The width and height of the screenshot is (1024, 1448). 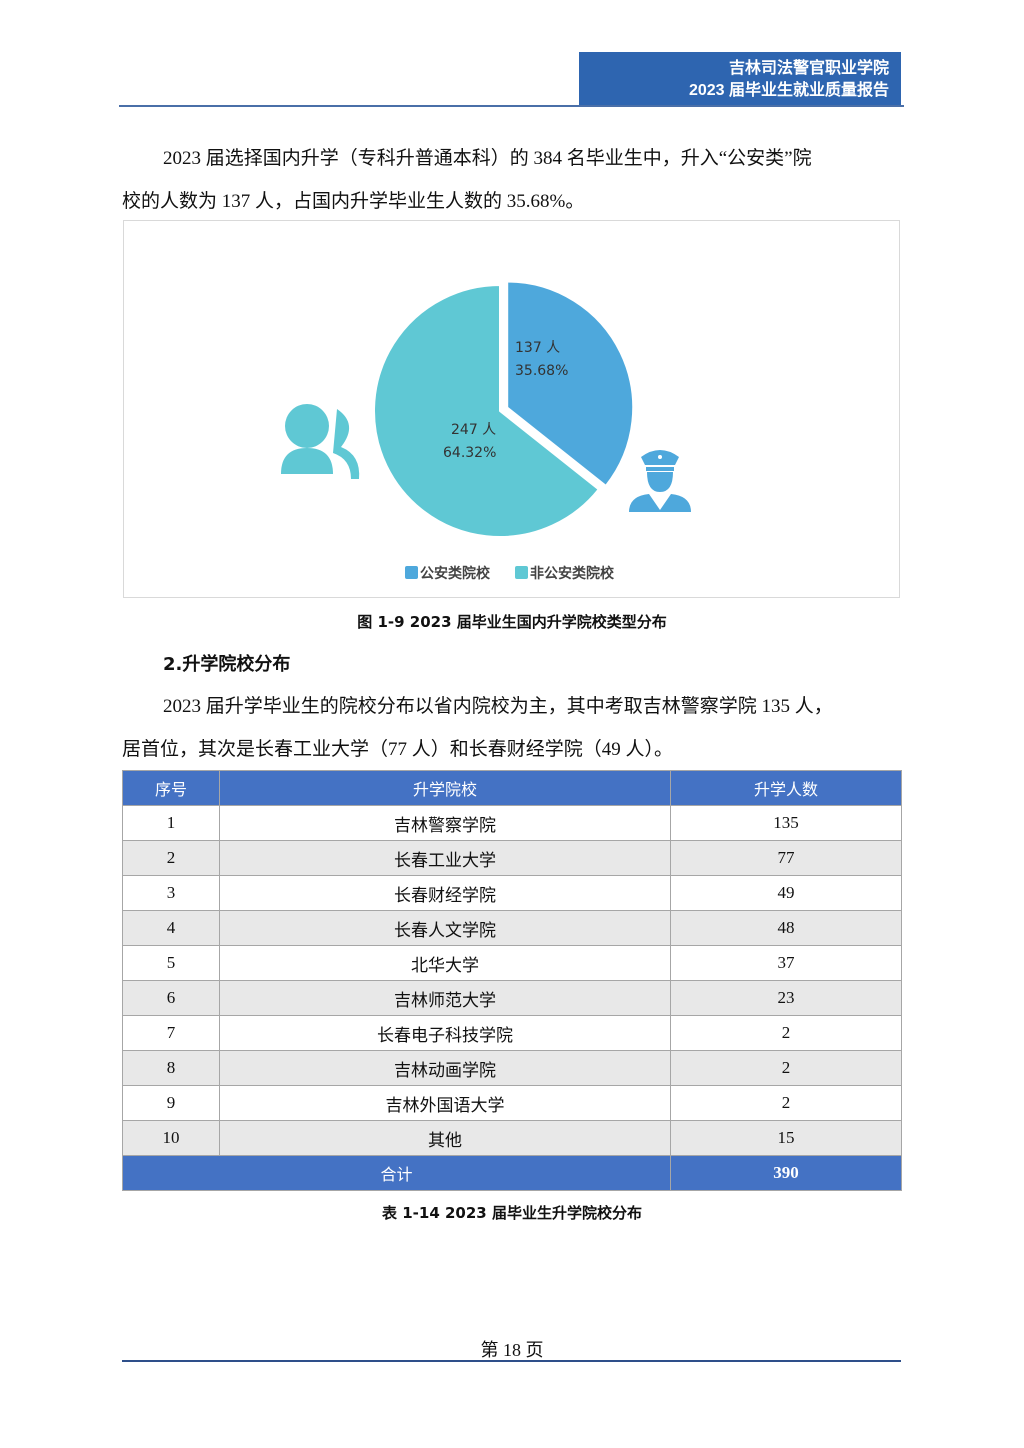 I want to click on cell-index: 5, so click(x=171, y=963).